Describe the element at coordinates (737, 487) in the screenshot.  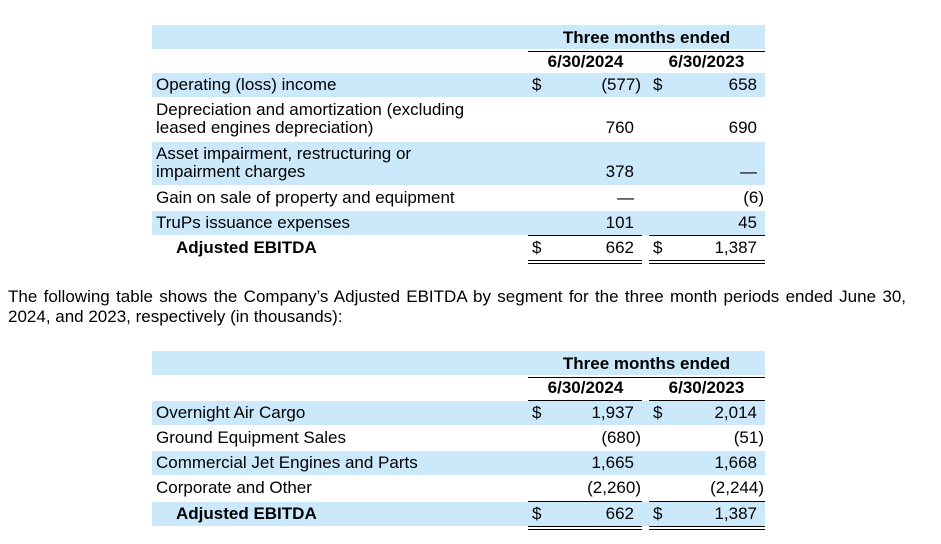
I see `value-2023: (2,244)` at that location.